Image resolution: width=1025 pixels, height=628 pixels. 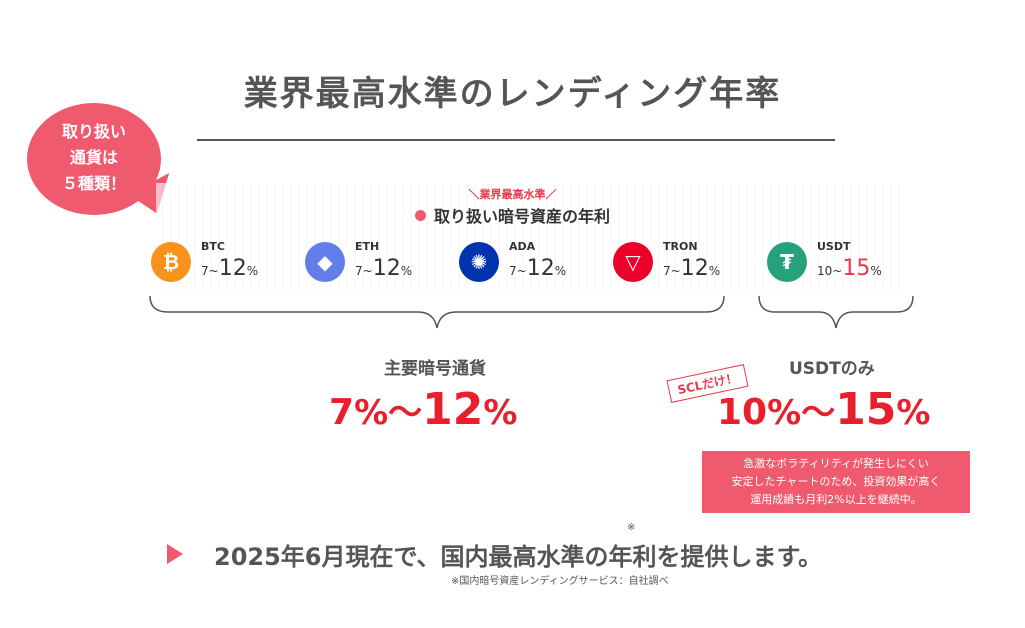 I want to click on coin-name: ADA, so click(x=522, y=246).